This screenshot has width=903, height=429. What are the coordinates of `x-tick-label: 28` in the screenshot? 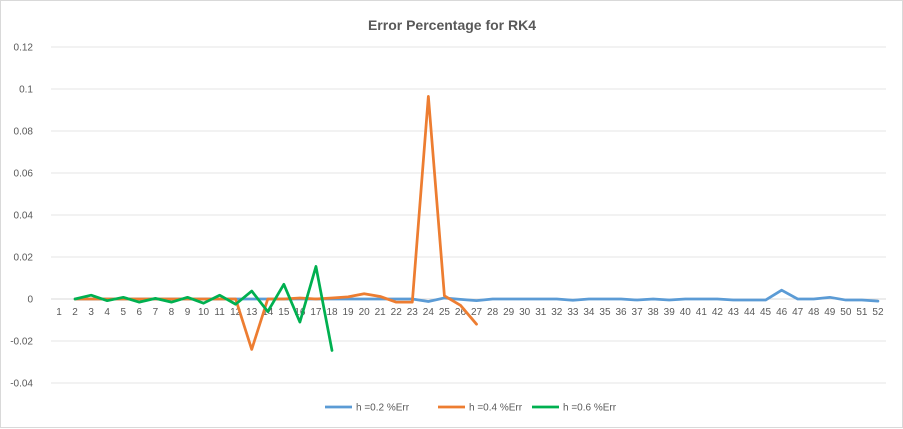 It's located at (493, 312).